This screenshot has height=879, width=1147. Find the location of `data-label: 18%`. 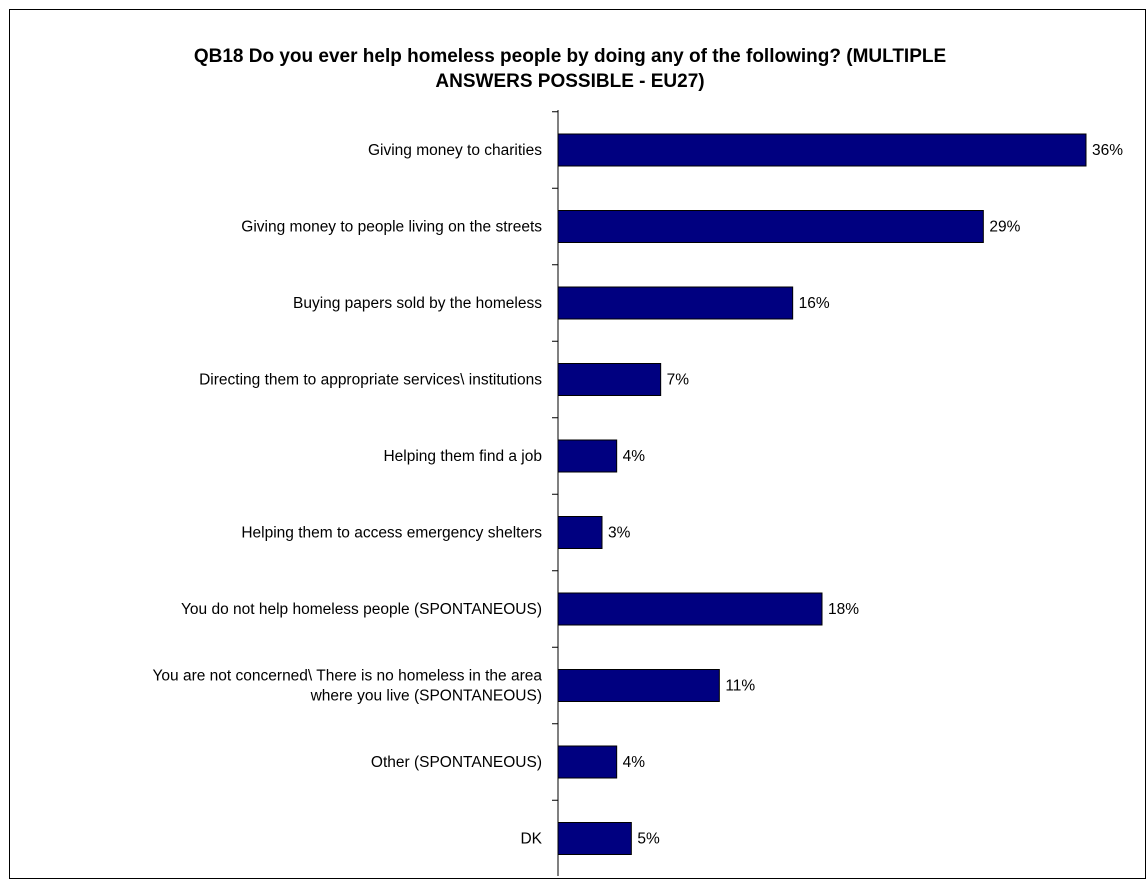

data-label: 18% is located at coordinates (843, 609).